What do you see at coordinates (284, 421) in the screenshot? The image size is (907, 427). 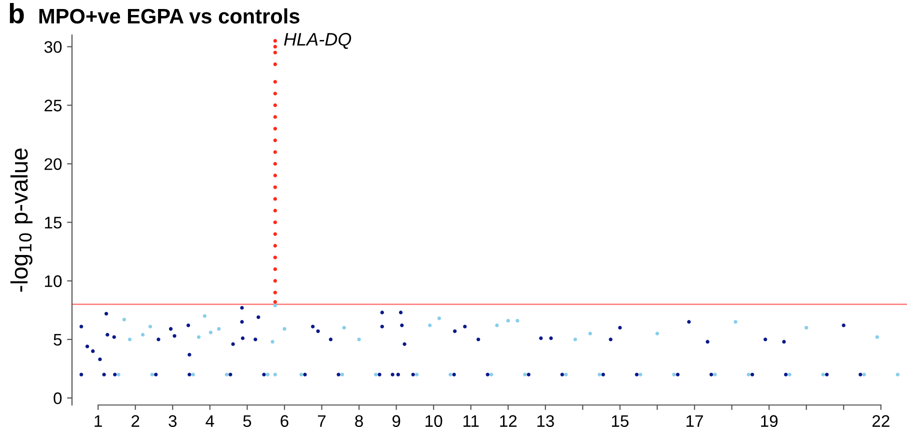 I see `x-tick-label: 6` at bounding box center [284, 421].